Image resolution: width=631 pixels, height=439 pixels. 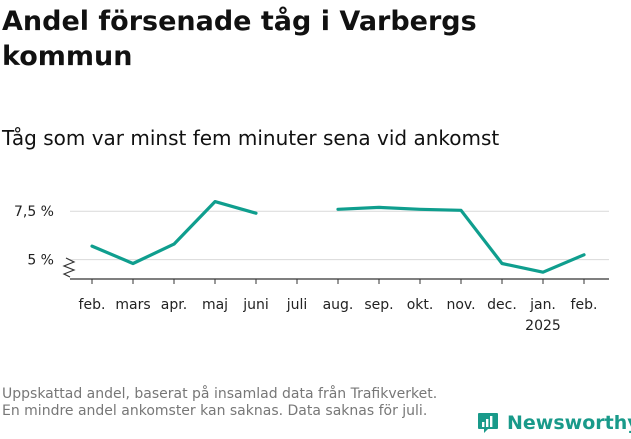 I want to click on chart-title: Andel försenade tåg i Varbergs kommun, so click(x=239, y=39).